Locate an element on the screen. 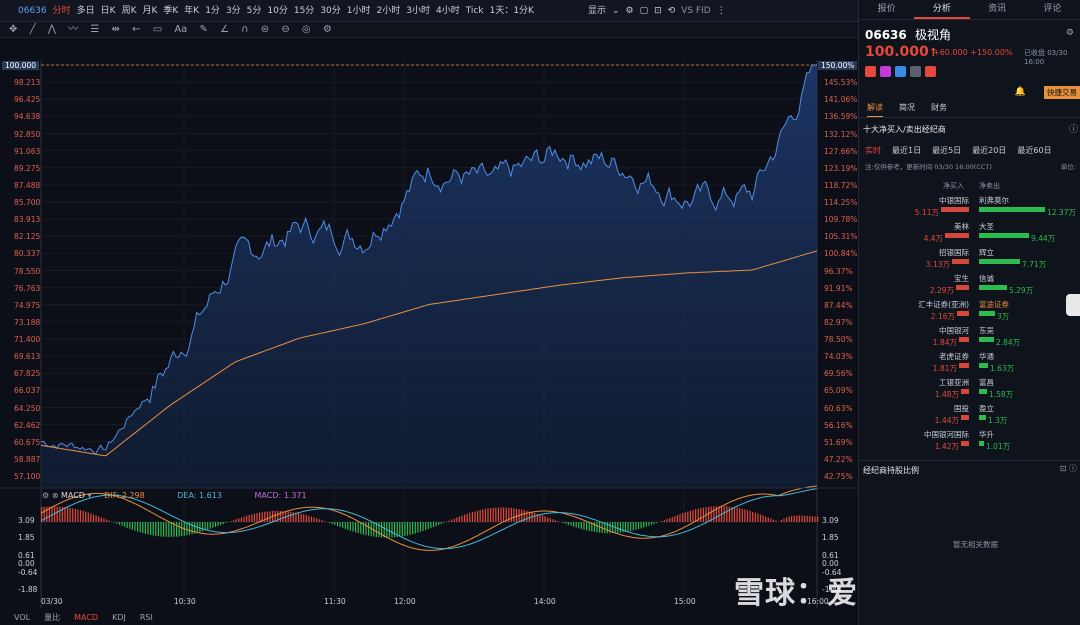  period-tab: 周K is located at coordinates (129, 11).